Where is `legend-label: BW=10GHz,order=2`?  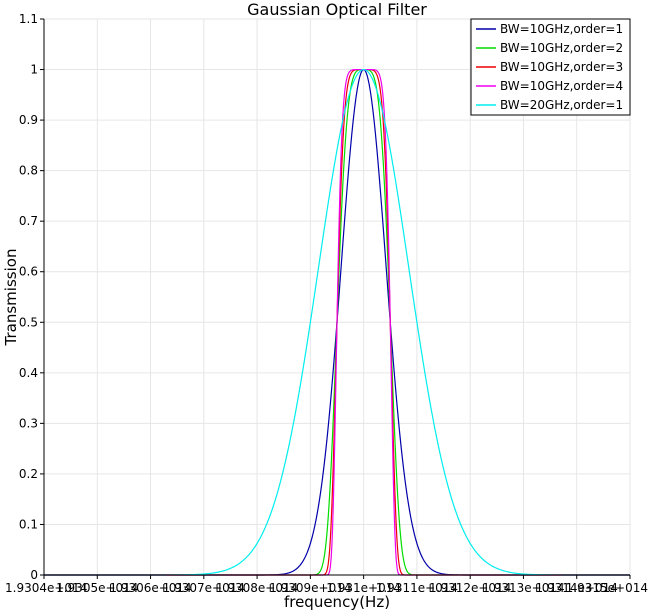
legend-label: BW=10GHz,order=2 is located at coordinates (561, 48).